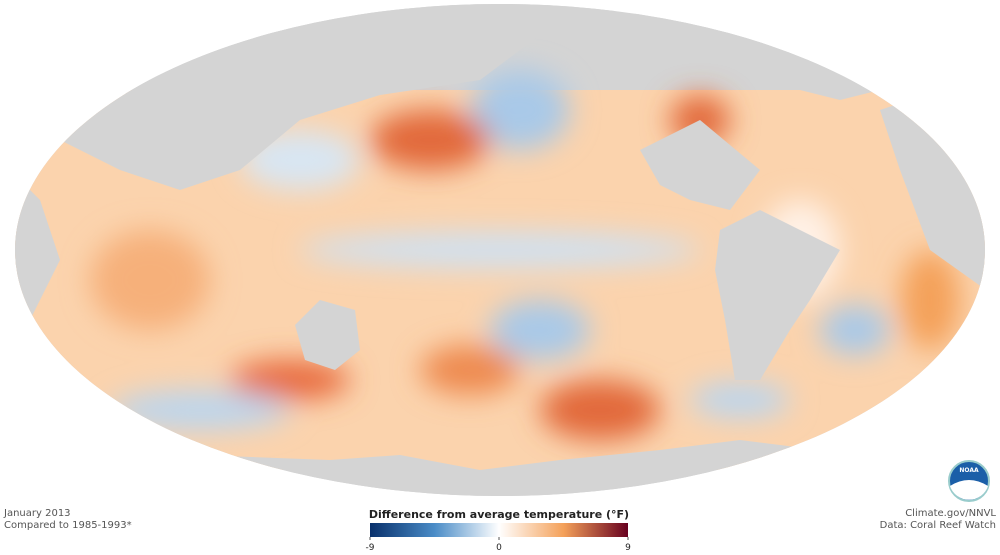 The width and height of the screenshot is (1000, 555). I want to click on credit: Climate.gov/NNVL, so click(950, 513).